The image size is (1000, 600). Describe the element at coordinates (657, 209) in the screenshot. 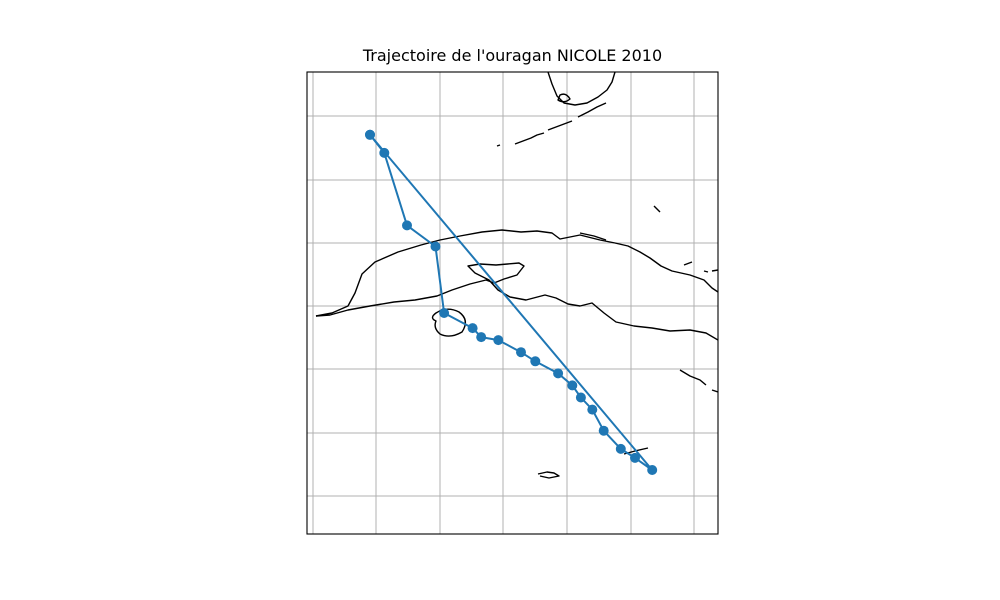

I see `coast-andros` at that location.